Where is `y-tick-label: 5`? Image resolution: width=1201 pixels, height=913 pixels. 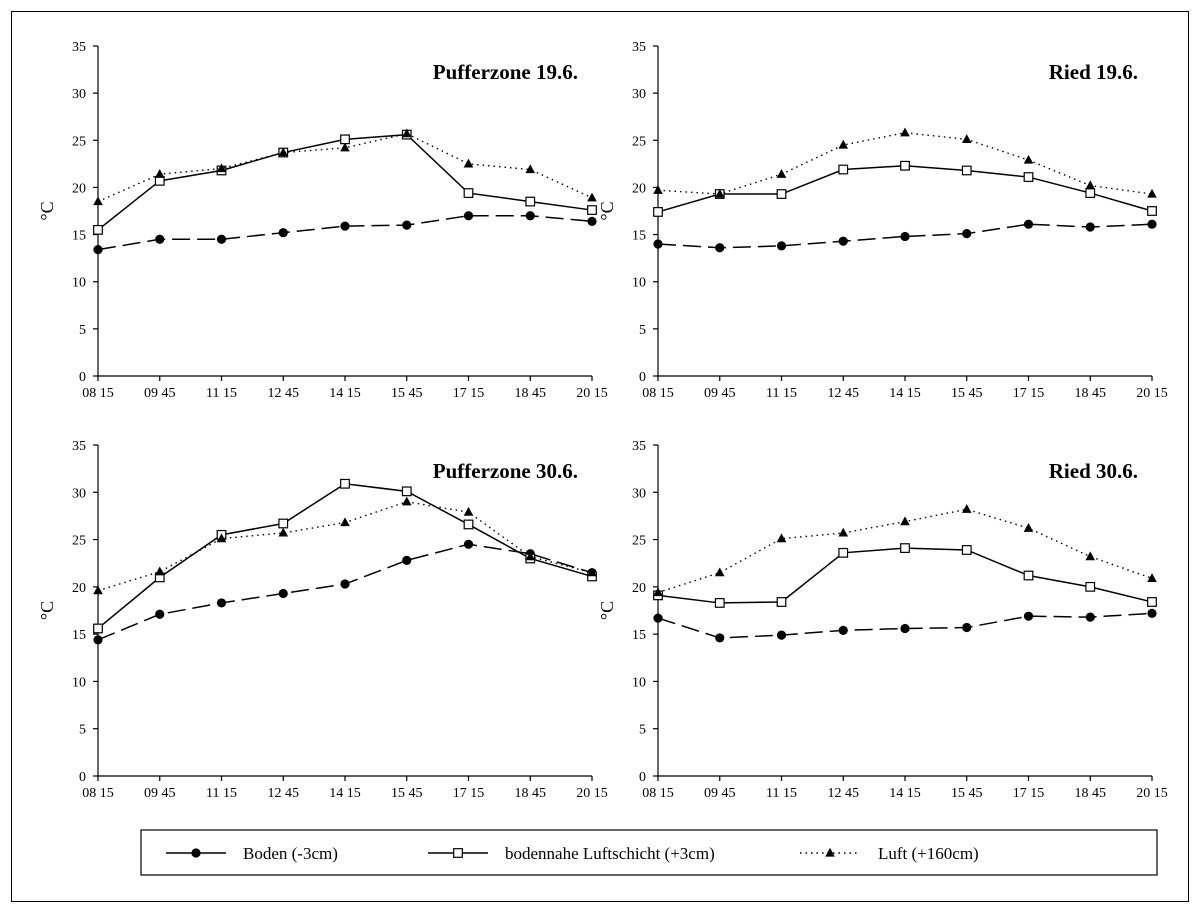
y-tick-label: 5 is located at coordinates (642, 730).